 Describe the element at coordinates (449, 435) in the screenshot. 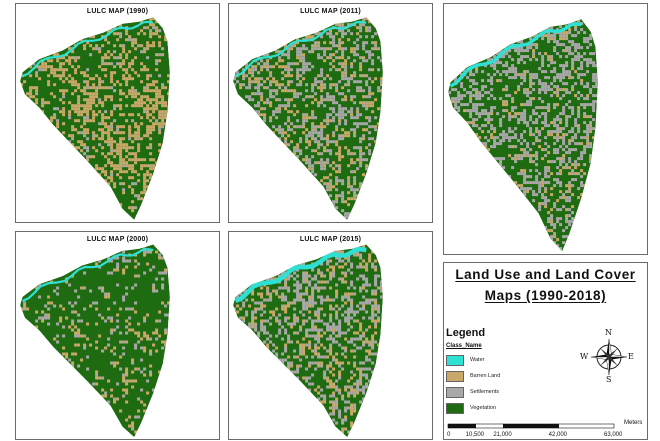

I see `scale-tick-label: 0` at that location.